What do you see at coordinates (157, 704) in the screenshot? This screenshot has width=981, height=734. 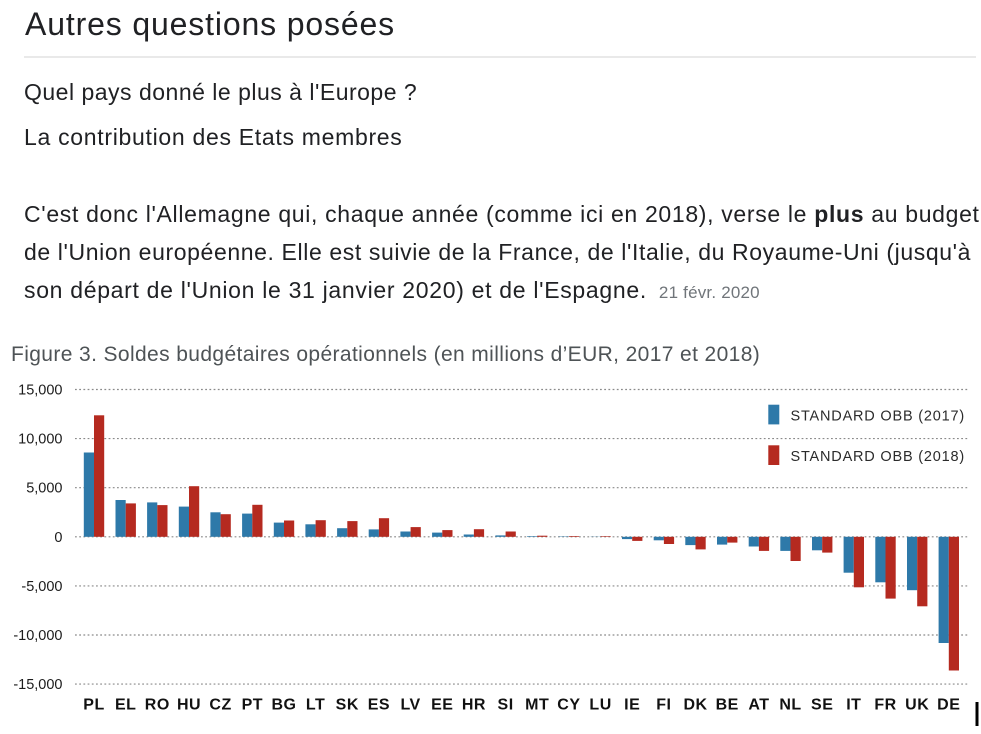 I see `svg-text: RO` at bounding box center [157, 704].